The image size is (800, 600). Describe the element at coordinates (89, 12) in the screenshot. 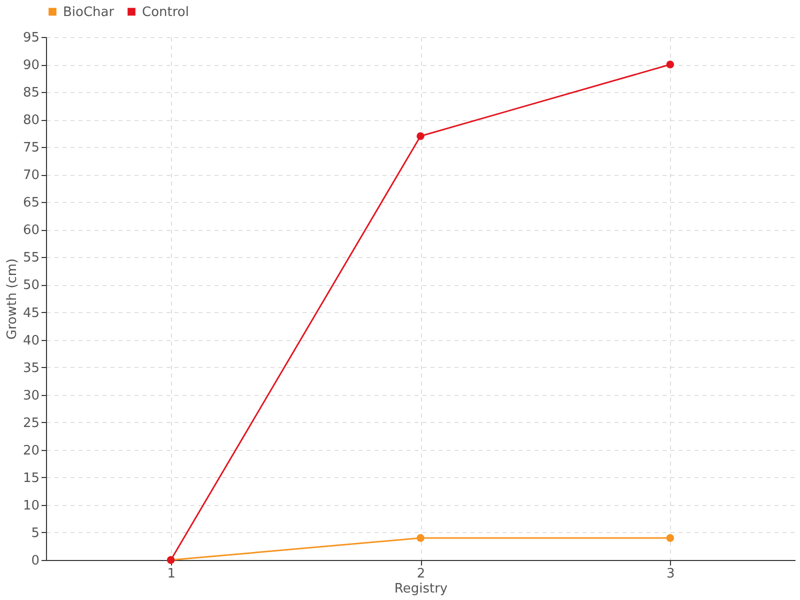

I see `legend-label: BioChar` at that location.